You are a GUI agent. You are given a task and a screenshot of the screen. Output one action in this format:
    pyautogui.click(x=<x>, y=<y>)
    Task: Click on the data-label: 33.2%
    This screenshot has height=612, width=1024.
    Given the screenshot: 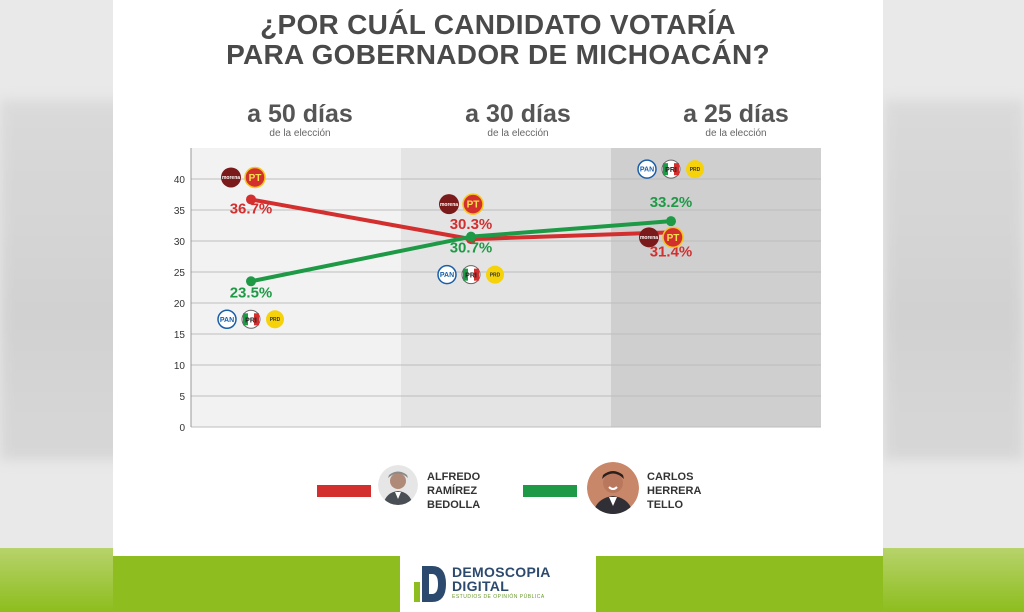 What is the action you would take?
    pyautogui.click(x=671, y=202)
    